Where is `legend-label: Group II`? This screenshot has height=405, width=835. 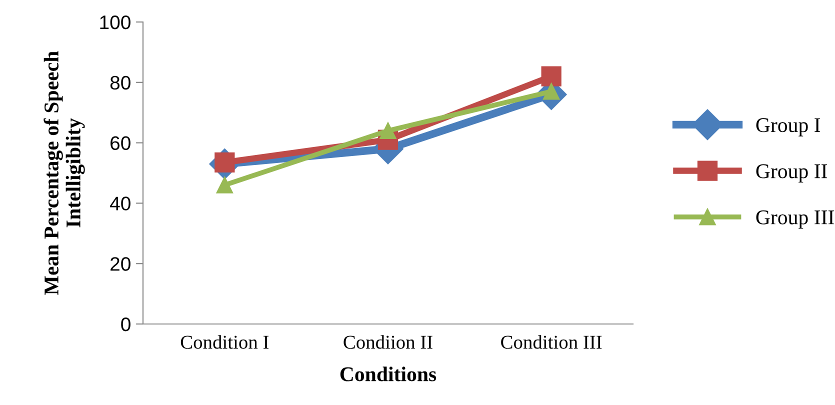
legend-label: Group II is located at coordinates (791, 173).